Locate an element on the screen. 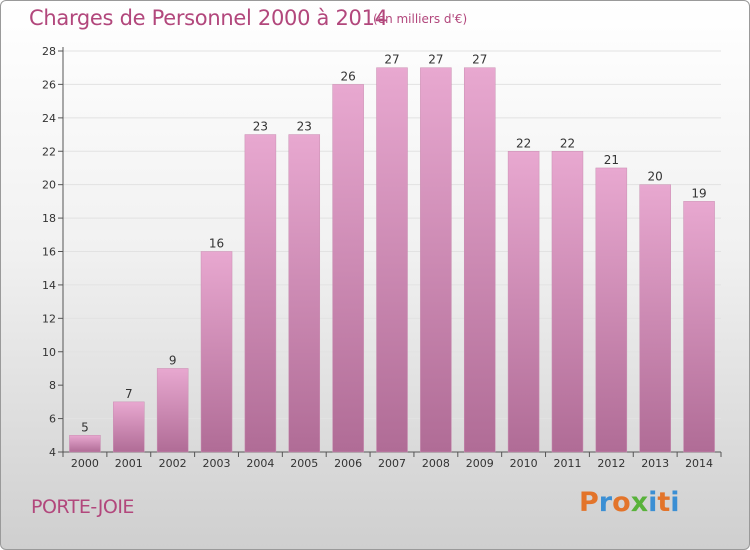 The height and width of the screenshot is (550, 750). x-tick-label-2005: 2005 is located at coordinates (304, 463).